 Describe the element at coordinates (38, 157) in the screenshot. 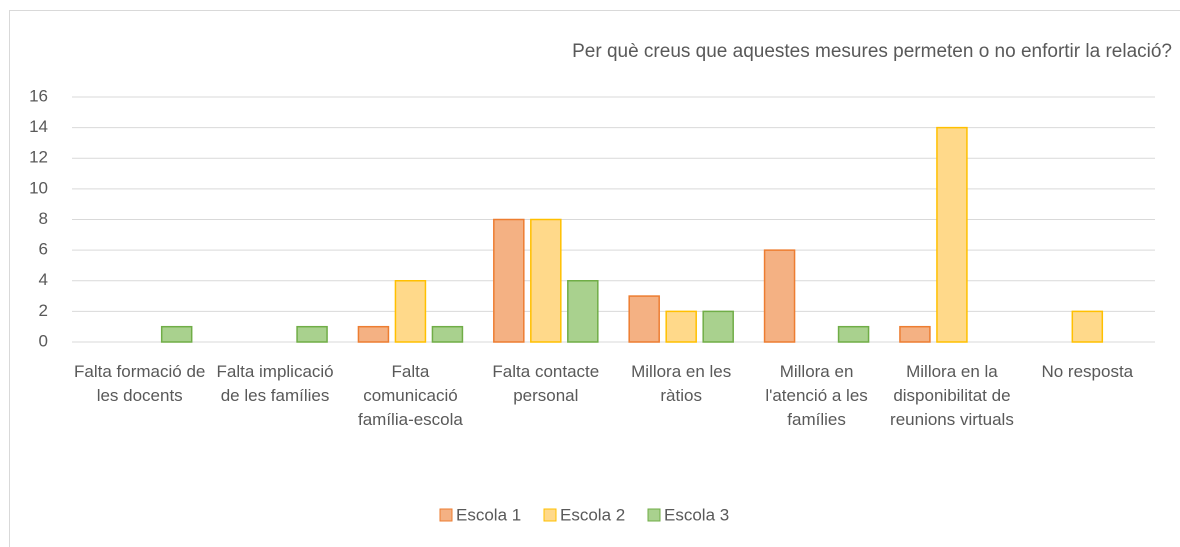

I see `y-tick-label: 12` at that location.